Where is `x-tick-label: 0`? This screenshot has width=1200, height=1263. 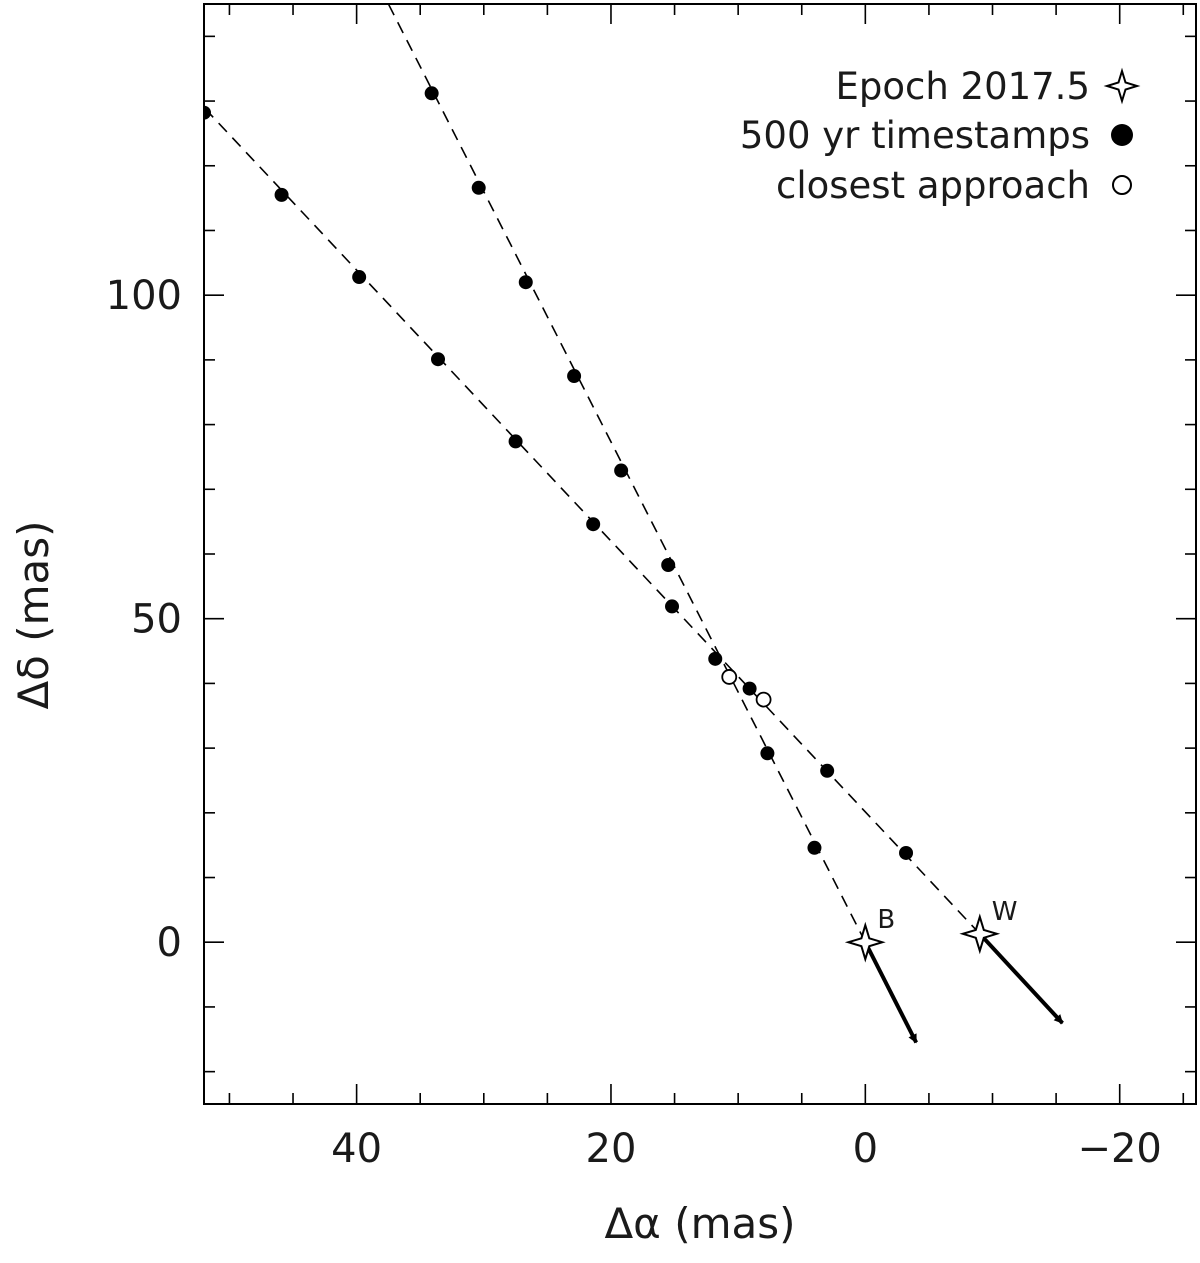 x-tick-label: 0 is located at coordinates (865, 1149).